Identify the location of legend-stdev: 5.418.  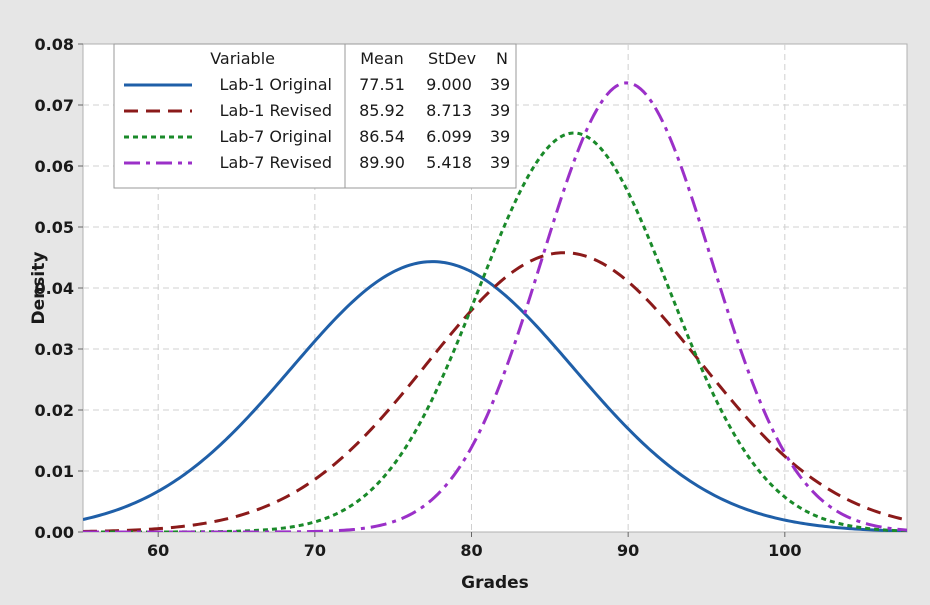
(449, 162).